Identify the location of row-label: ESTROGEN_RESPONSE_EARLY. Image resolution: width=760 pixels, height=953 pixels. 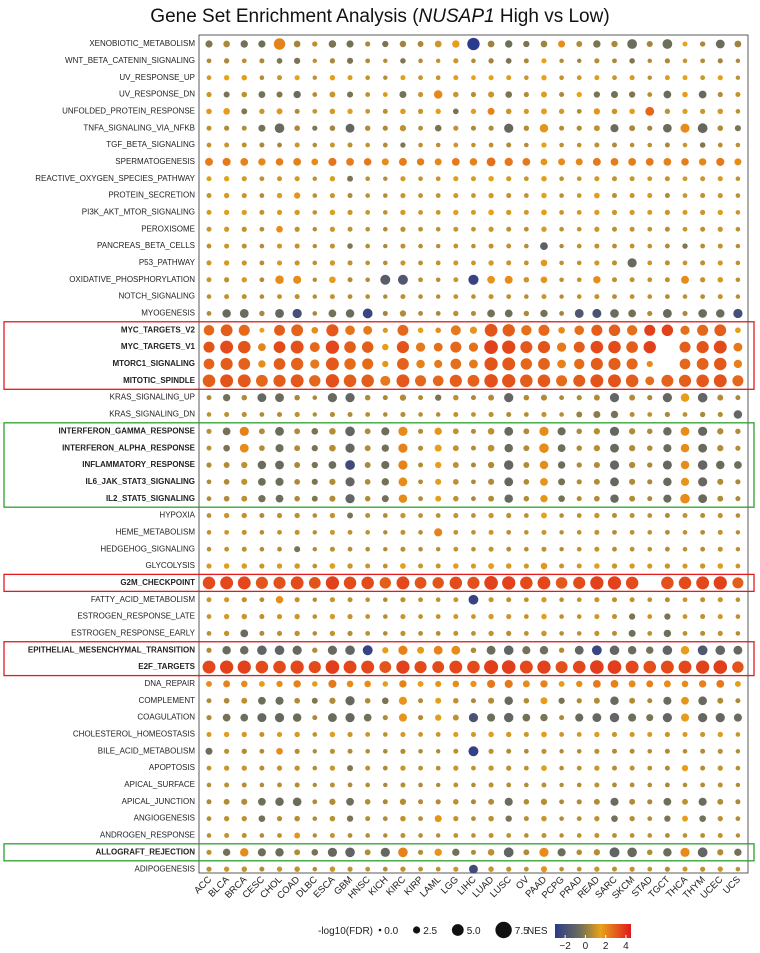
(133, 633).